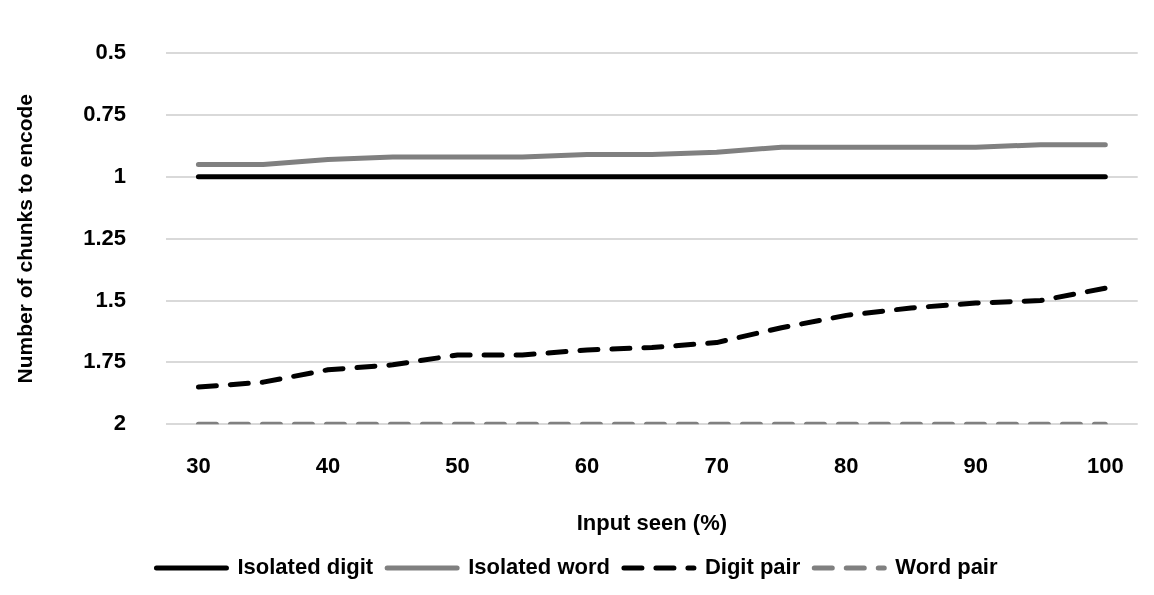 This screenshot has height=595, width=1154. I want to click on y-tick-label: 1.75, so click(105, 361).